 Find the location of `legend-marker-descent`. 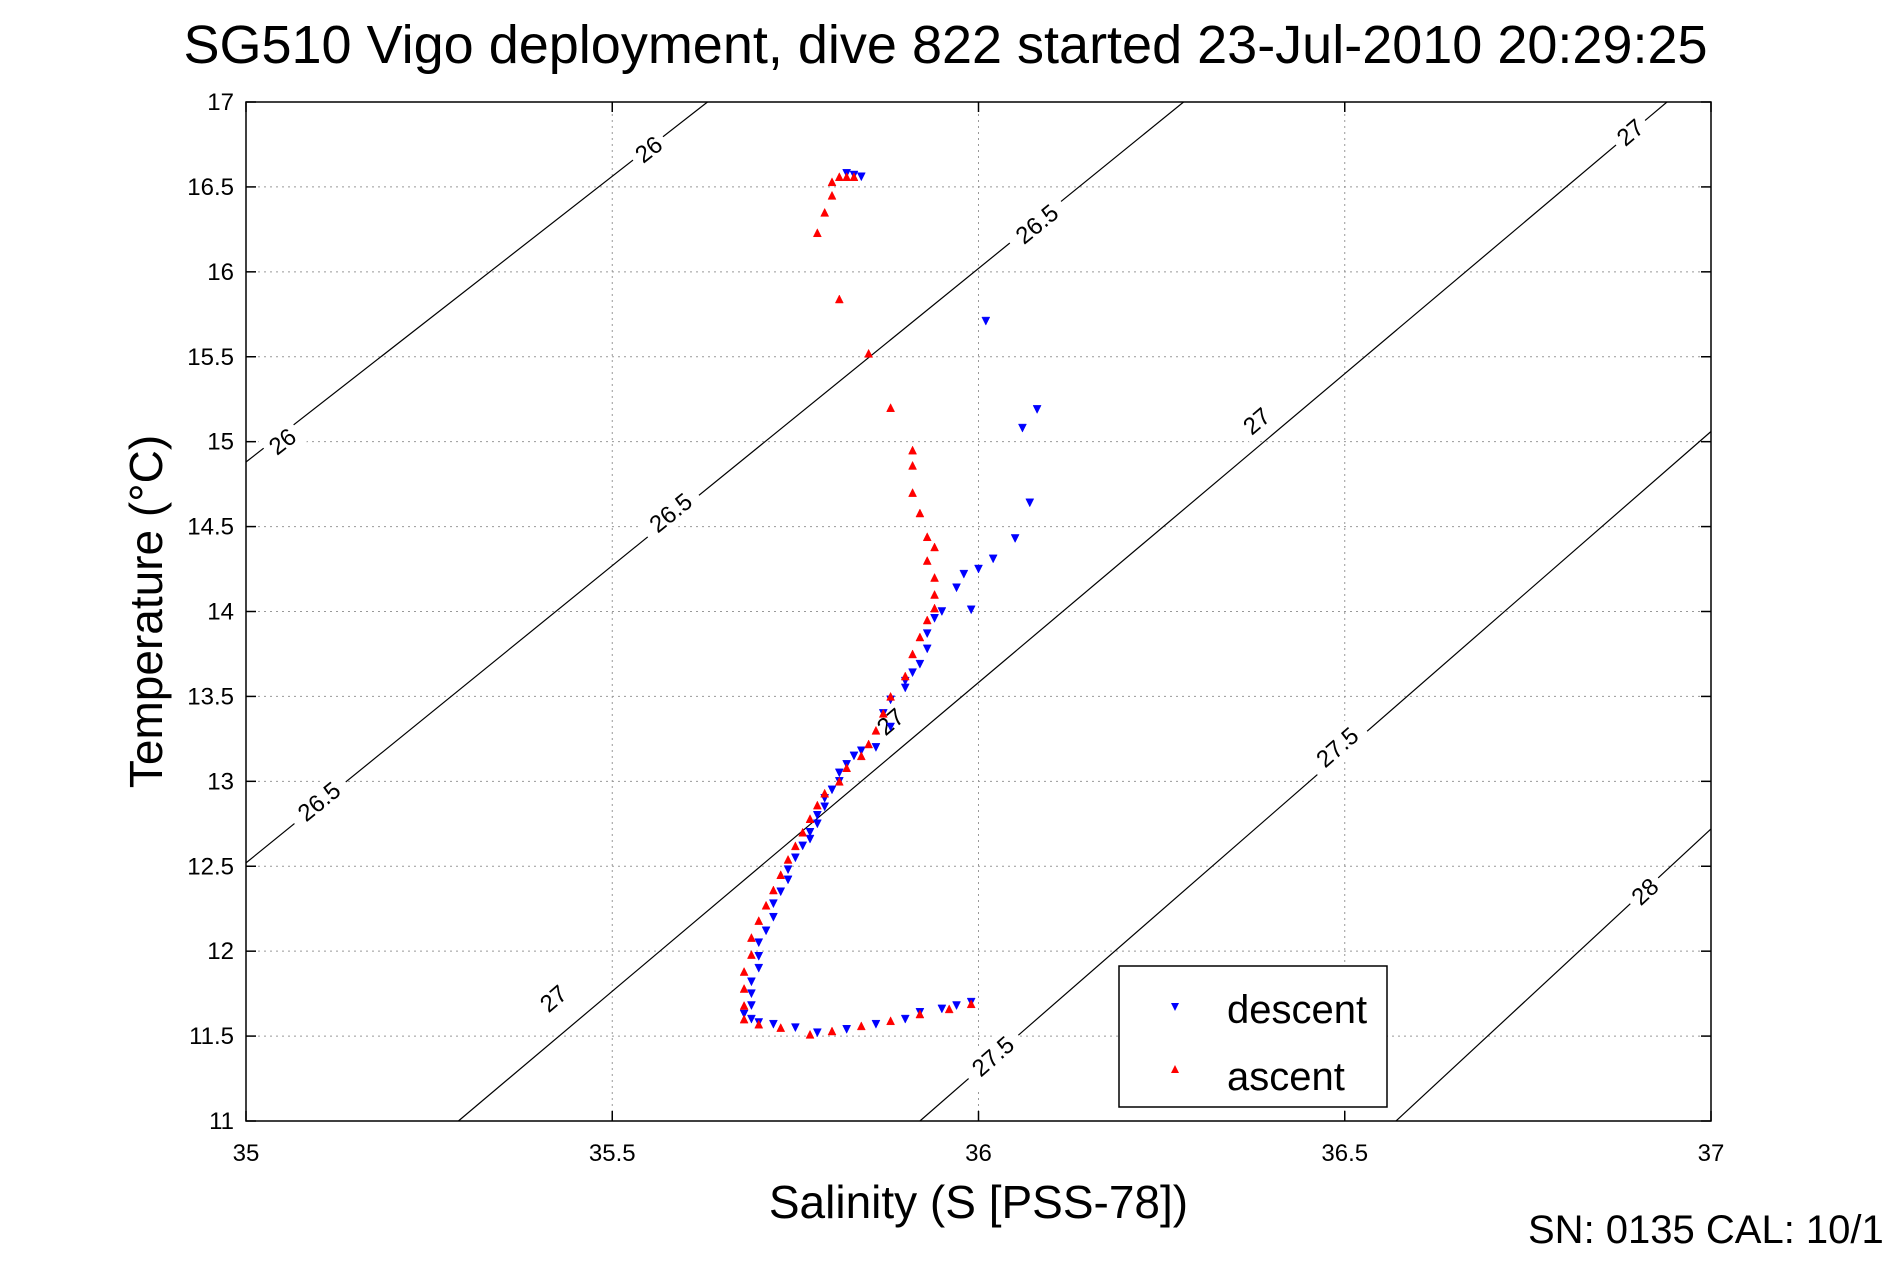

legend-marker-descent is located at coordinates (1175, 1007).